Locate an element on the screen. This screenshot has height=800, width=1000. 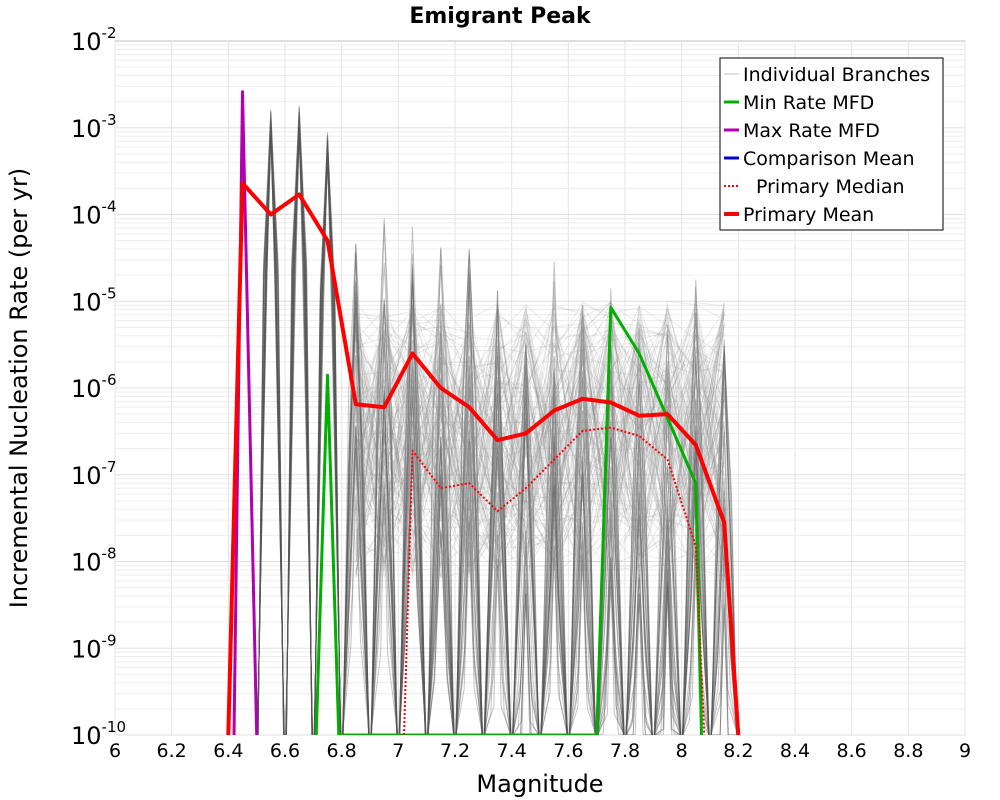
y-tick-exponent: -9 is located at coordinates (109, 640).